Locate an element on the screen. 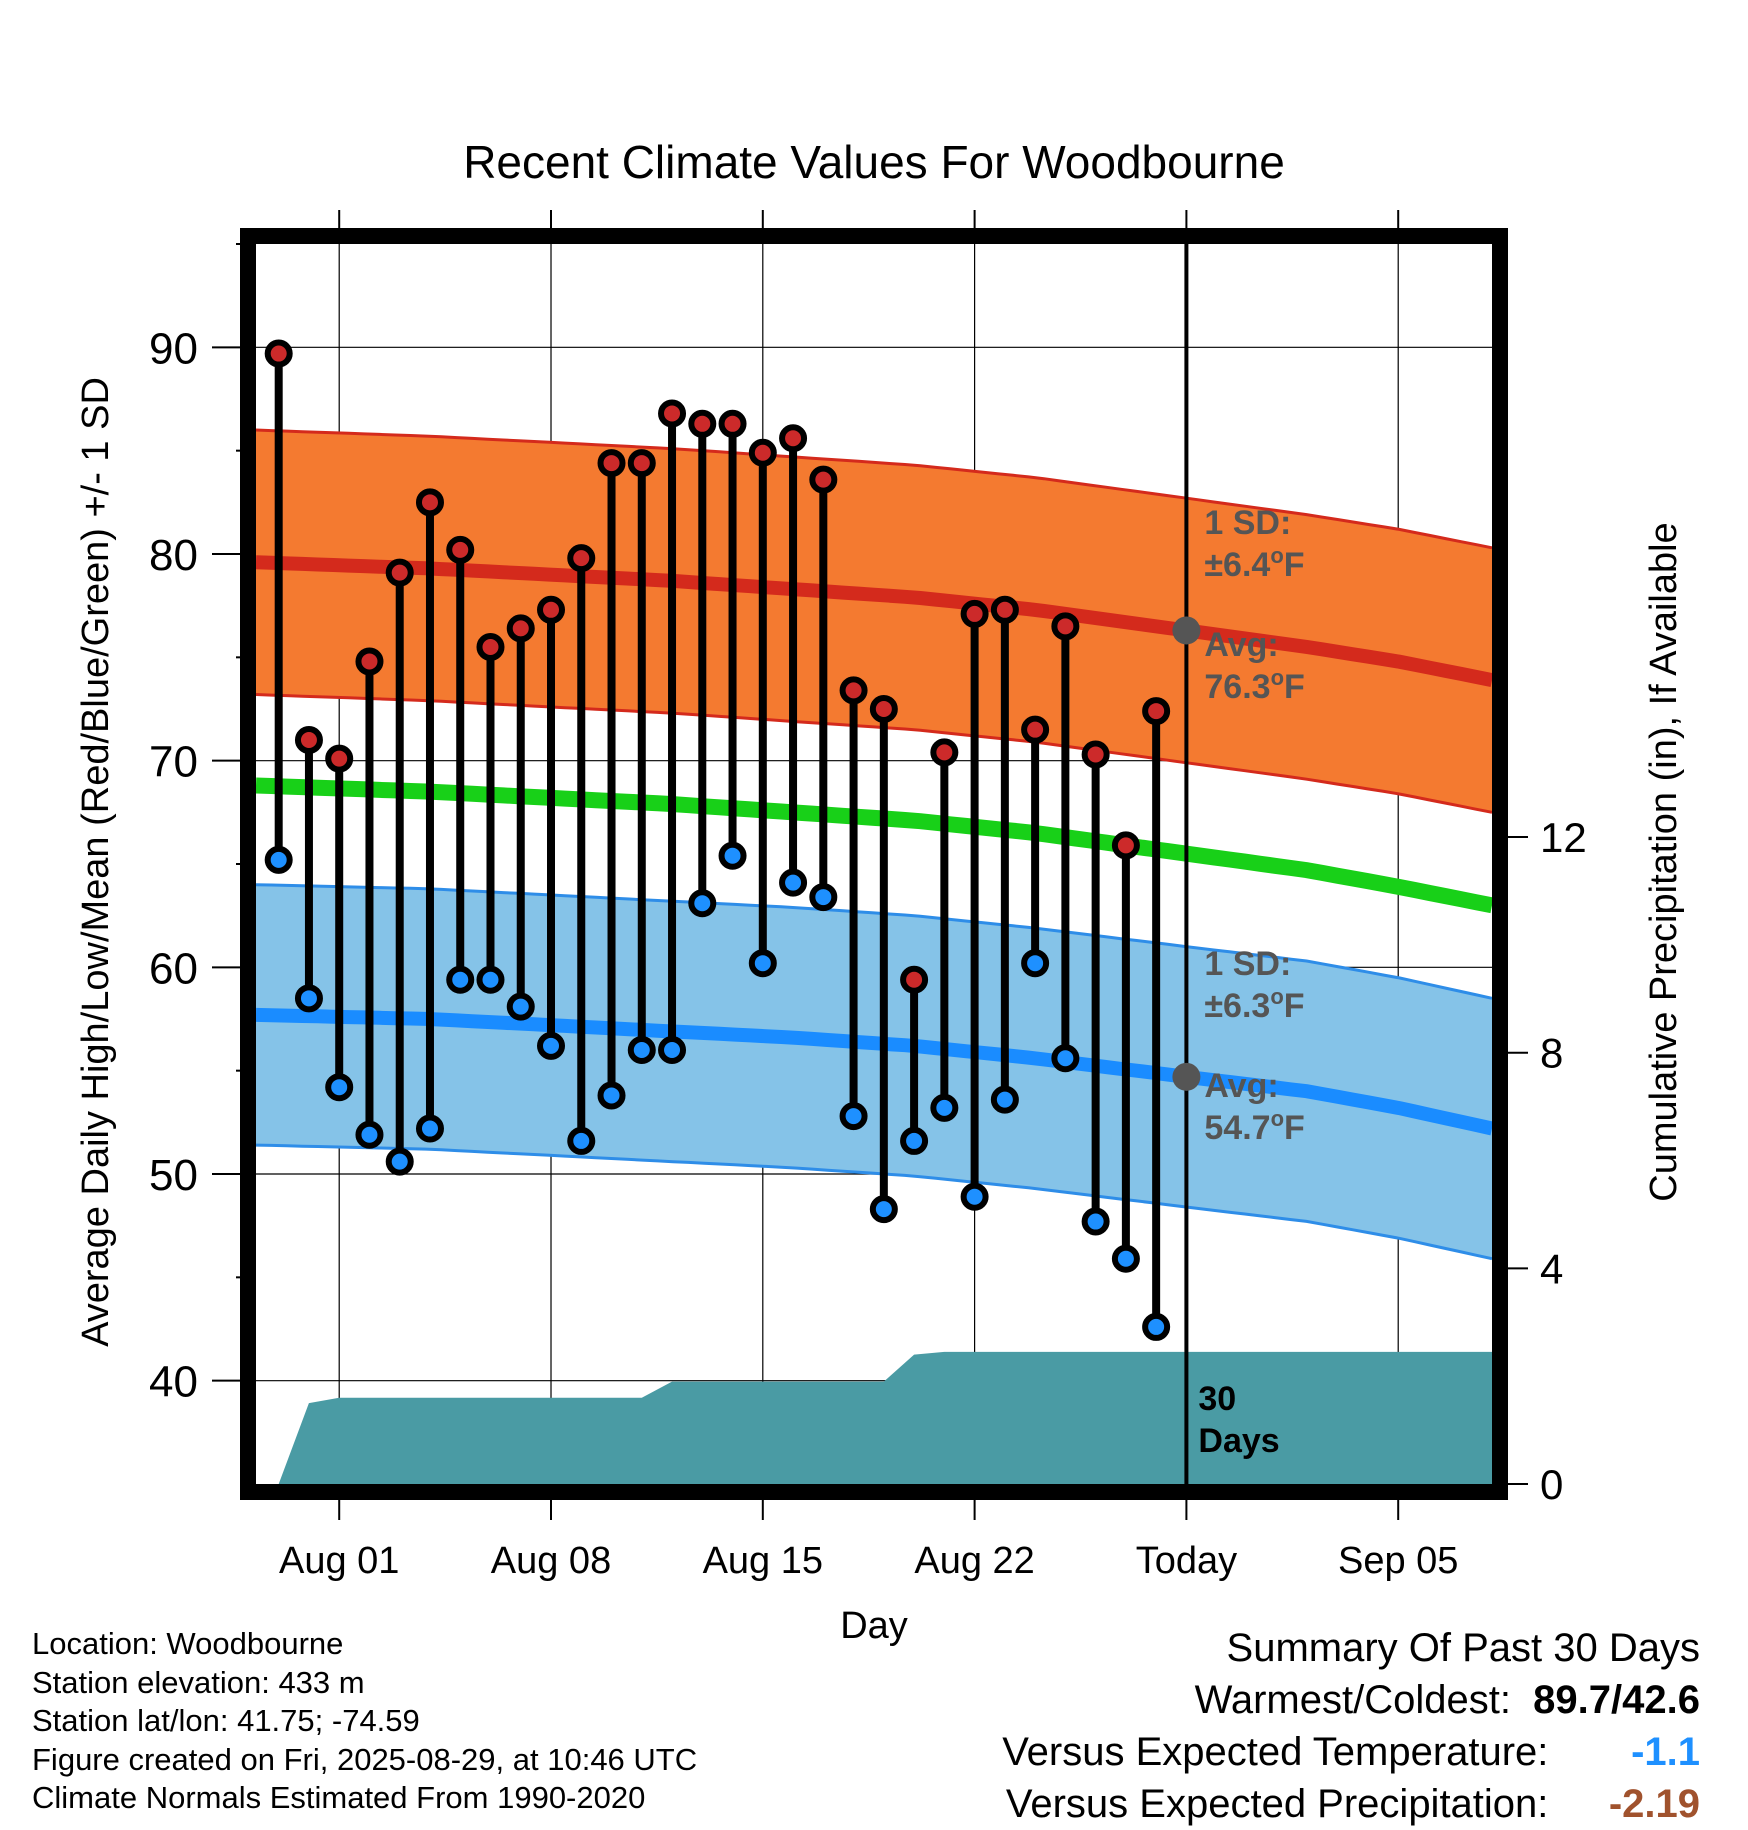  cumulative-precip-area is located at coordinates (885, 1417).